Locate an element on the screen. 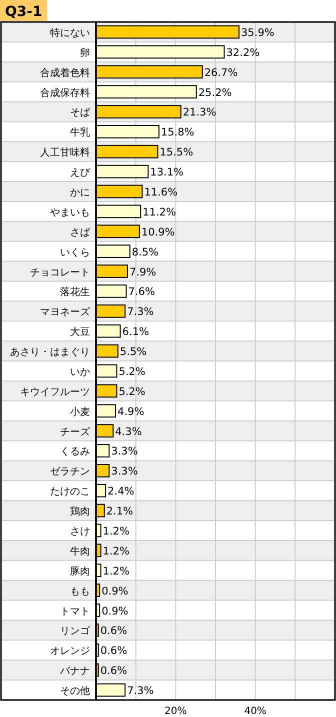 This screenshot has height=717, width=336. data-label: 7.9% is located at coordinates (142, 272).